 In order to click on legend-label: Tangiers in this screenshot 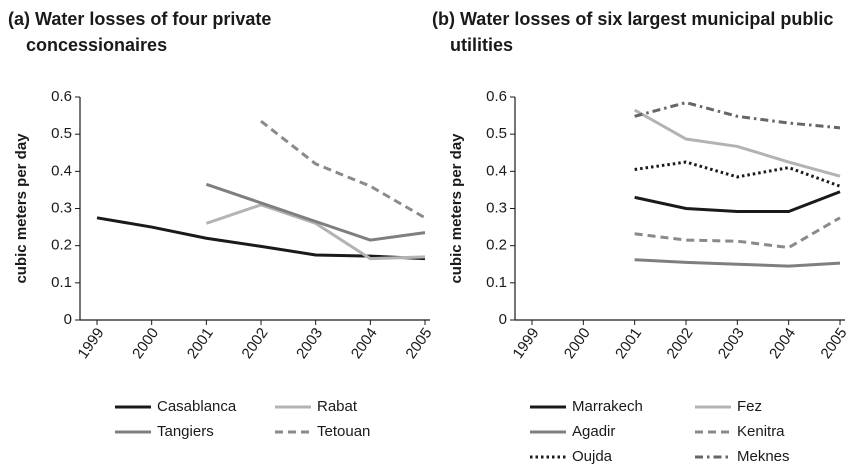, I will do `click(185, 431)`.